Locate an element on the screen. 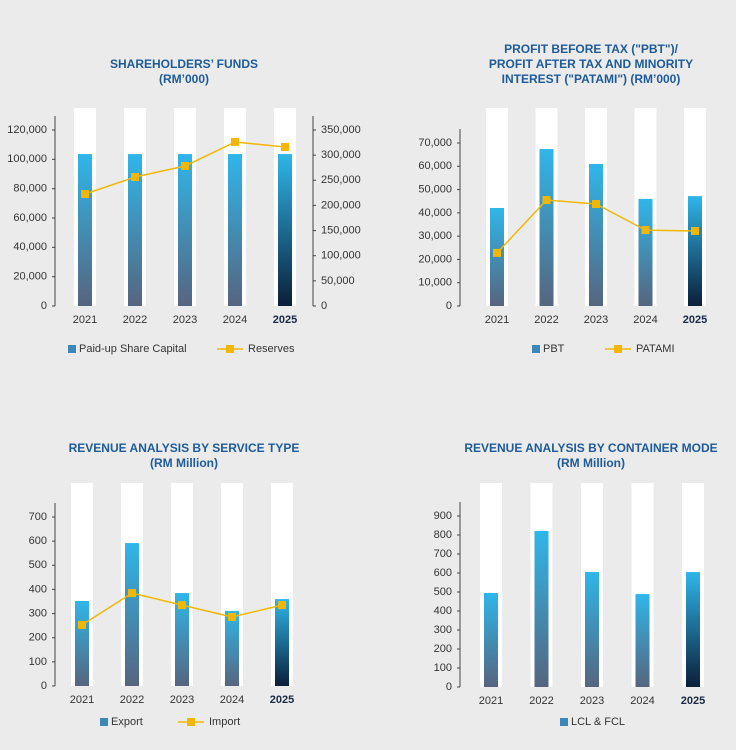 This screenshot has width=736, height=750. legend-label: LCL & FCL is located at coordinates (598, 722).